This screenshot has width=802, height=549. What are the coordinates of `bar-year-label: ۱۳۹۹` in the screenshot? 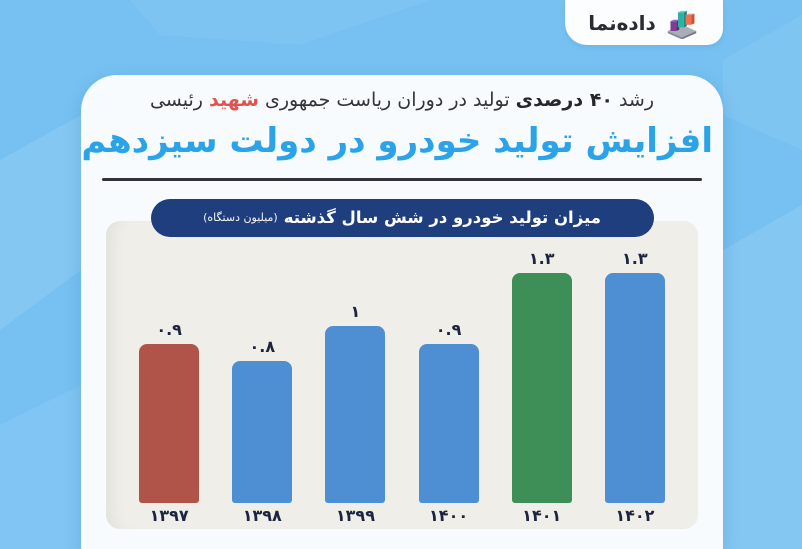 It's located at (355, 515).